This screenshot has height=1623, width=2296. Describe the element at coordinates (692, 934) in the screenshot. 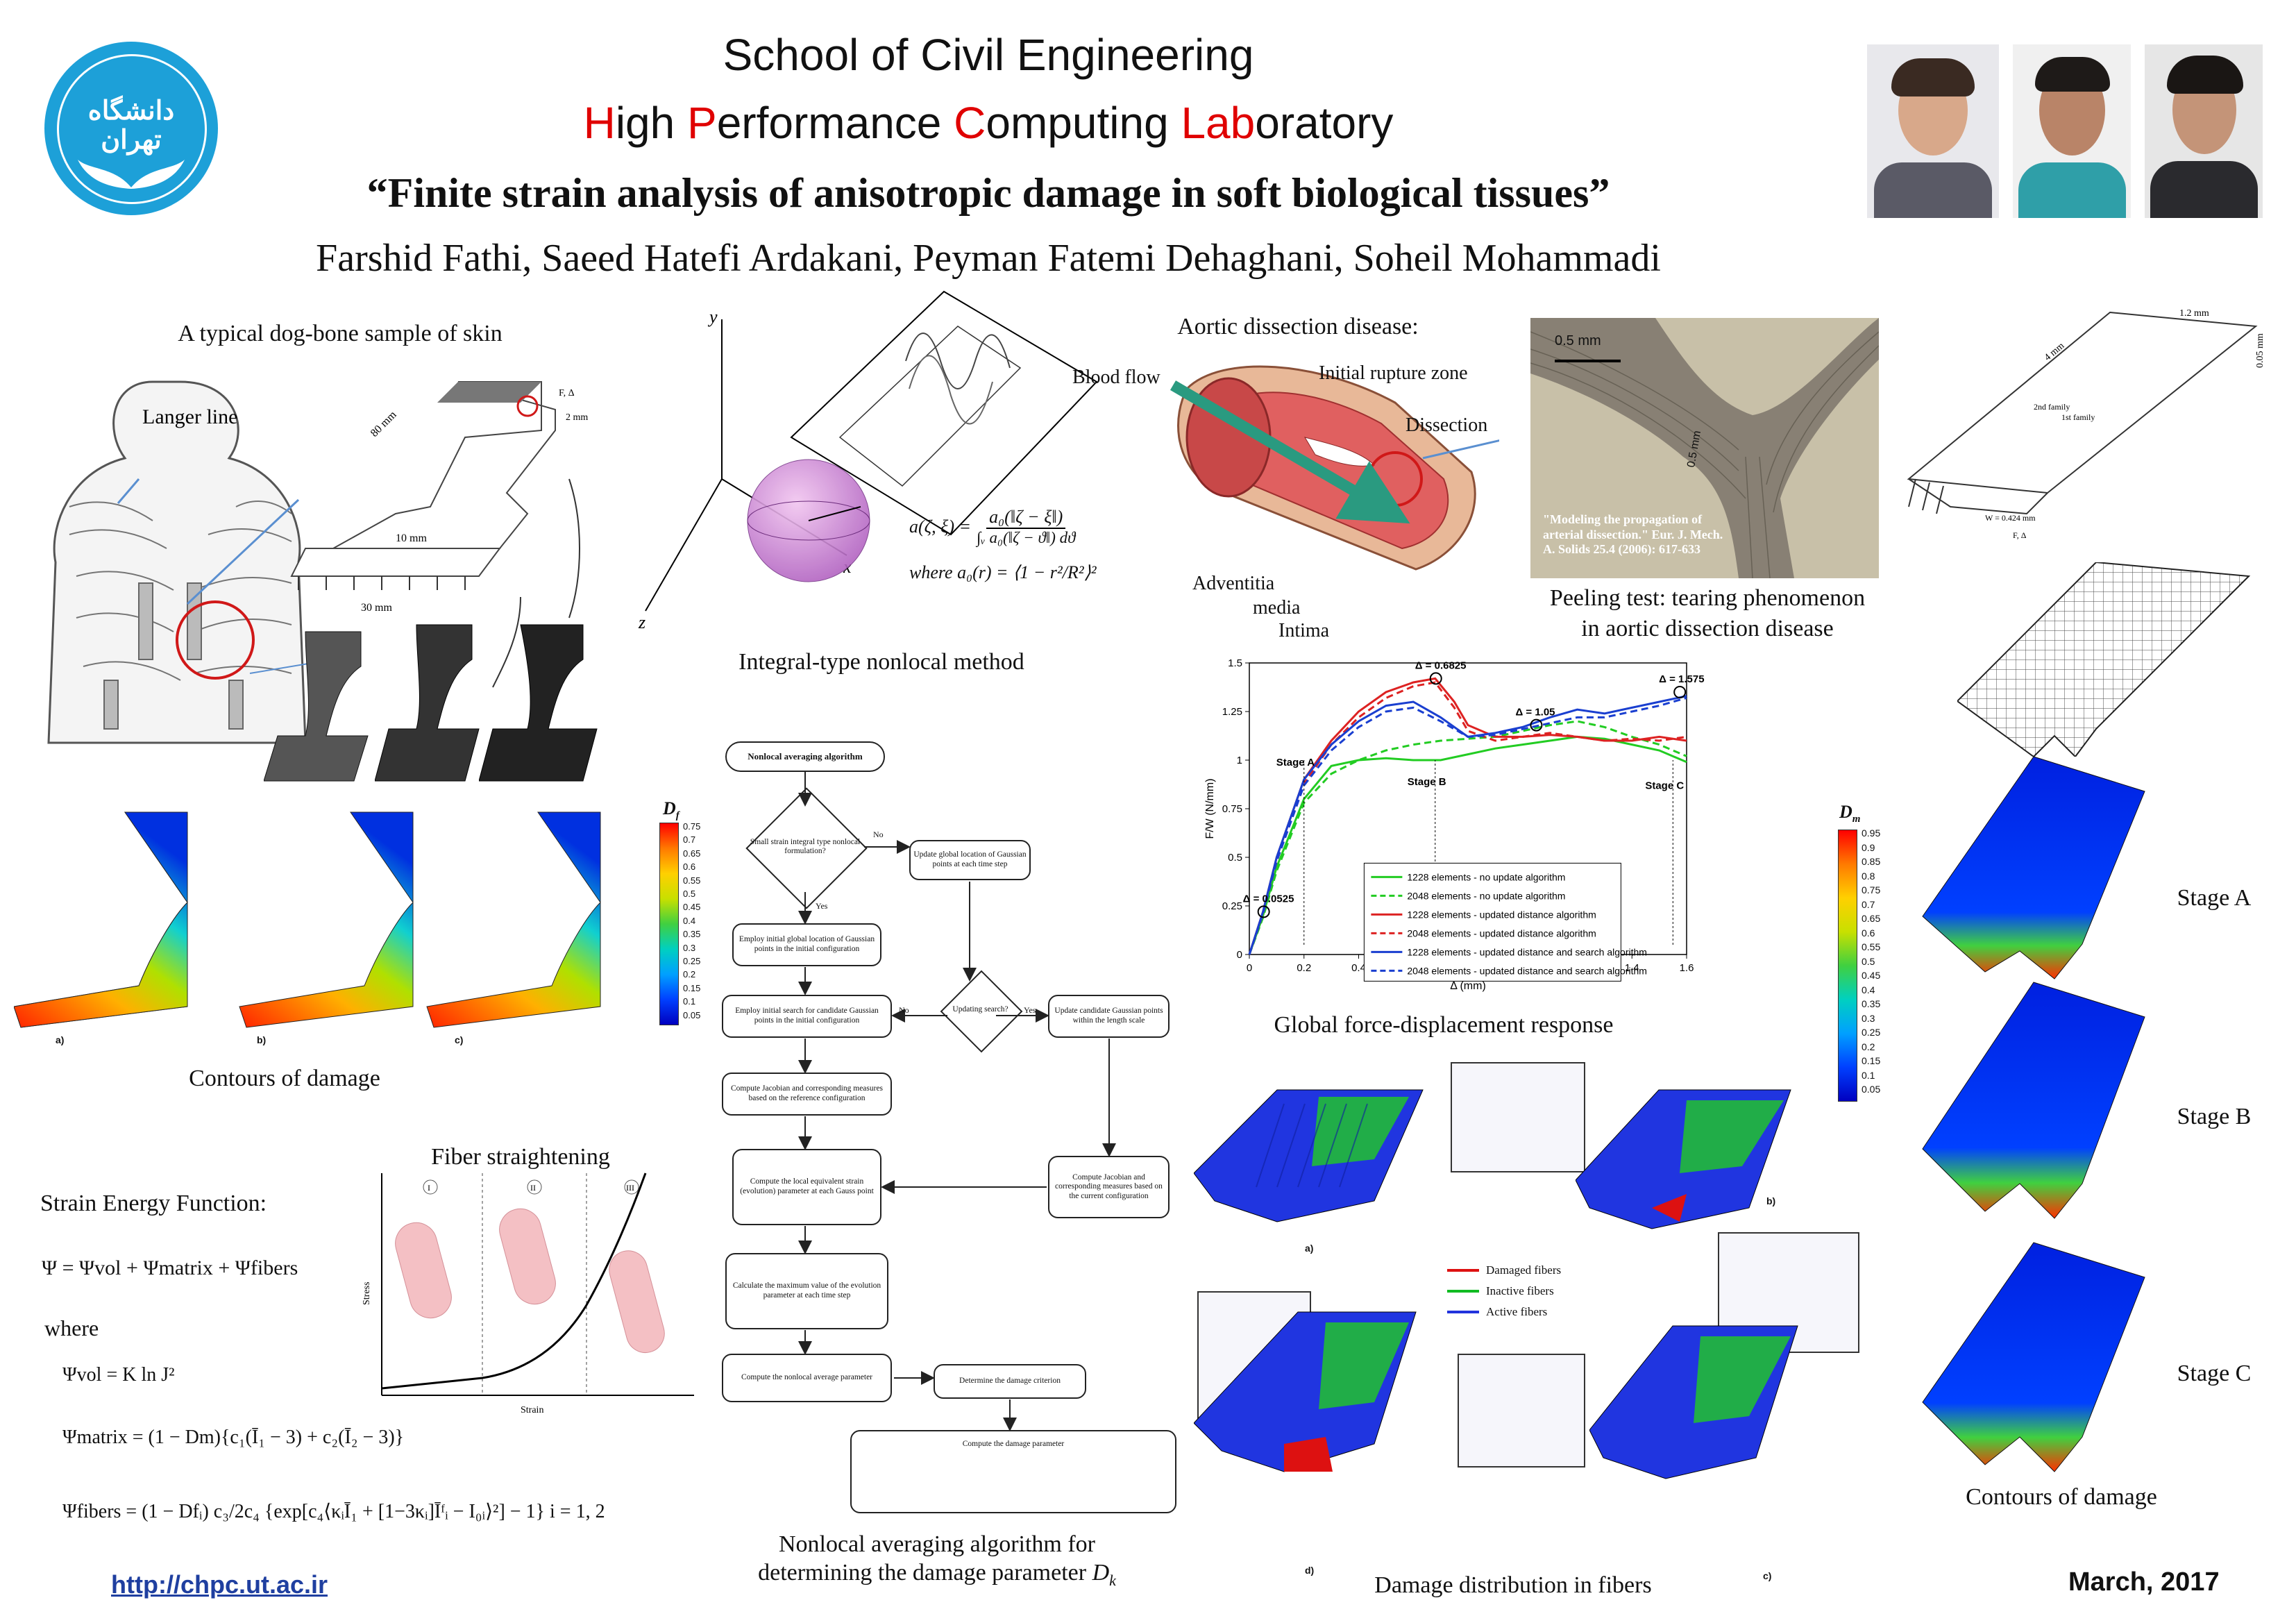

I see `colorbar-tick: 0.35` at that location.